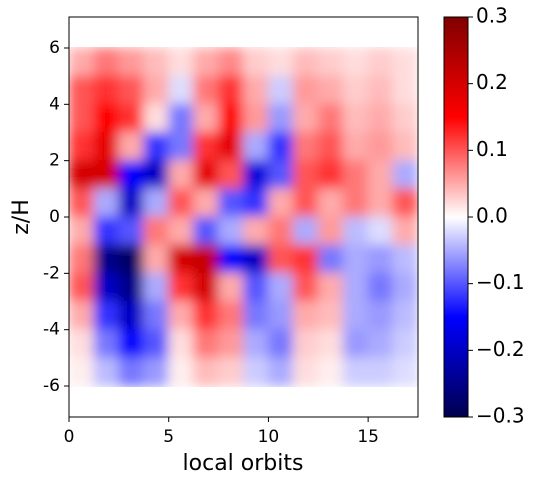  I want to click on y-tick-label: -2, so click(51, 273).